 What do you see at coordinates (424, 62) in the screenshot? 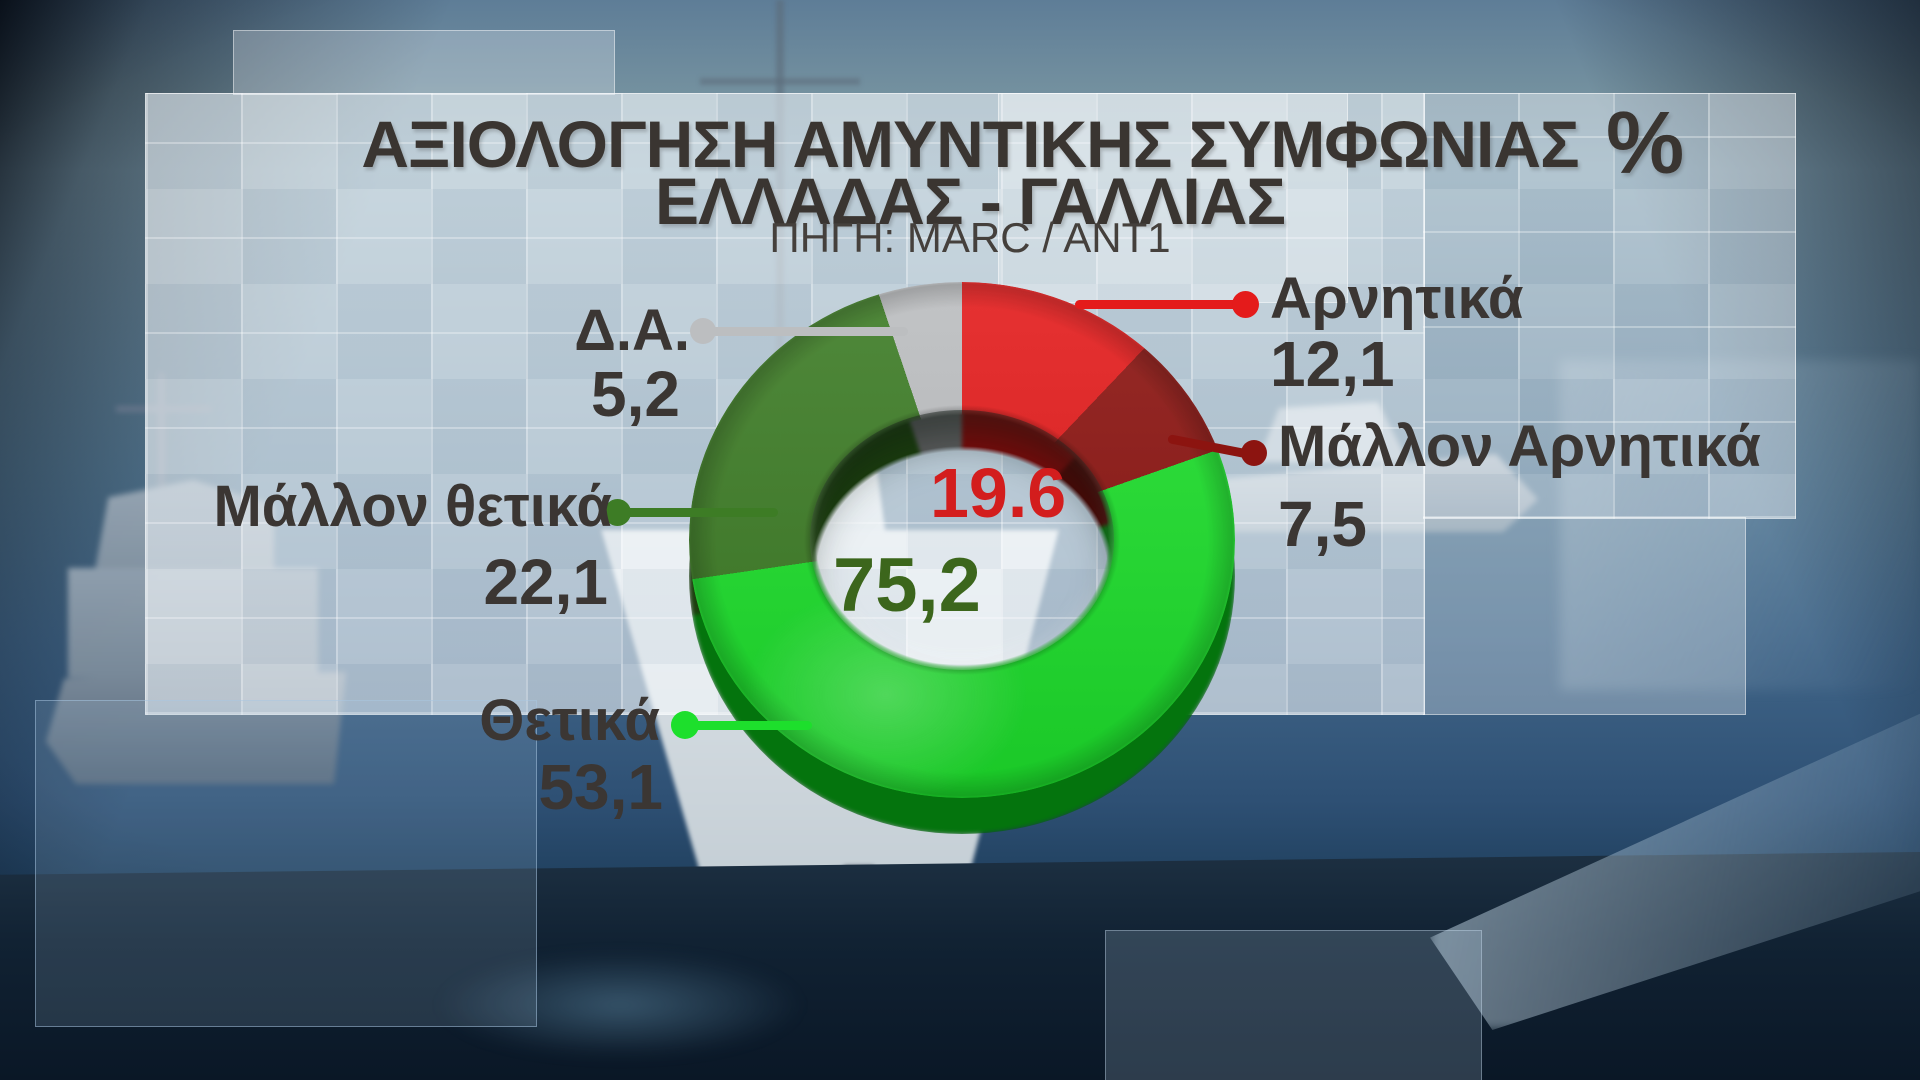
I see `frosted-panel-top-left` at bounding box center [424, 62].